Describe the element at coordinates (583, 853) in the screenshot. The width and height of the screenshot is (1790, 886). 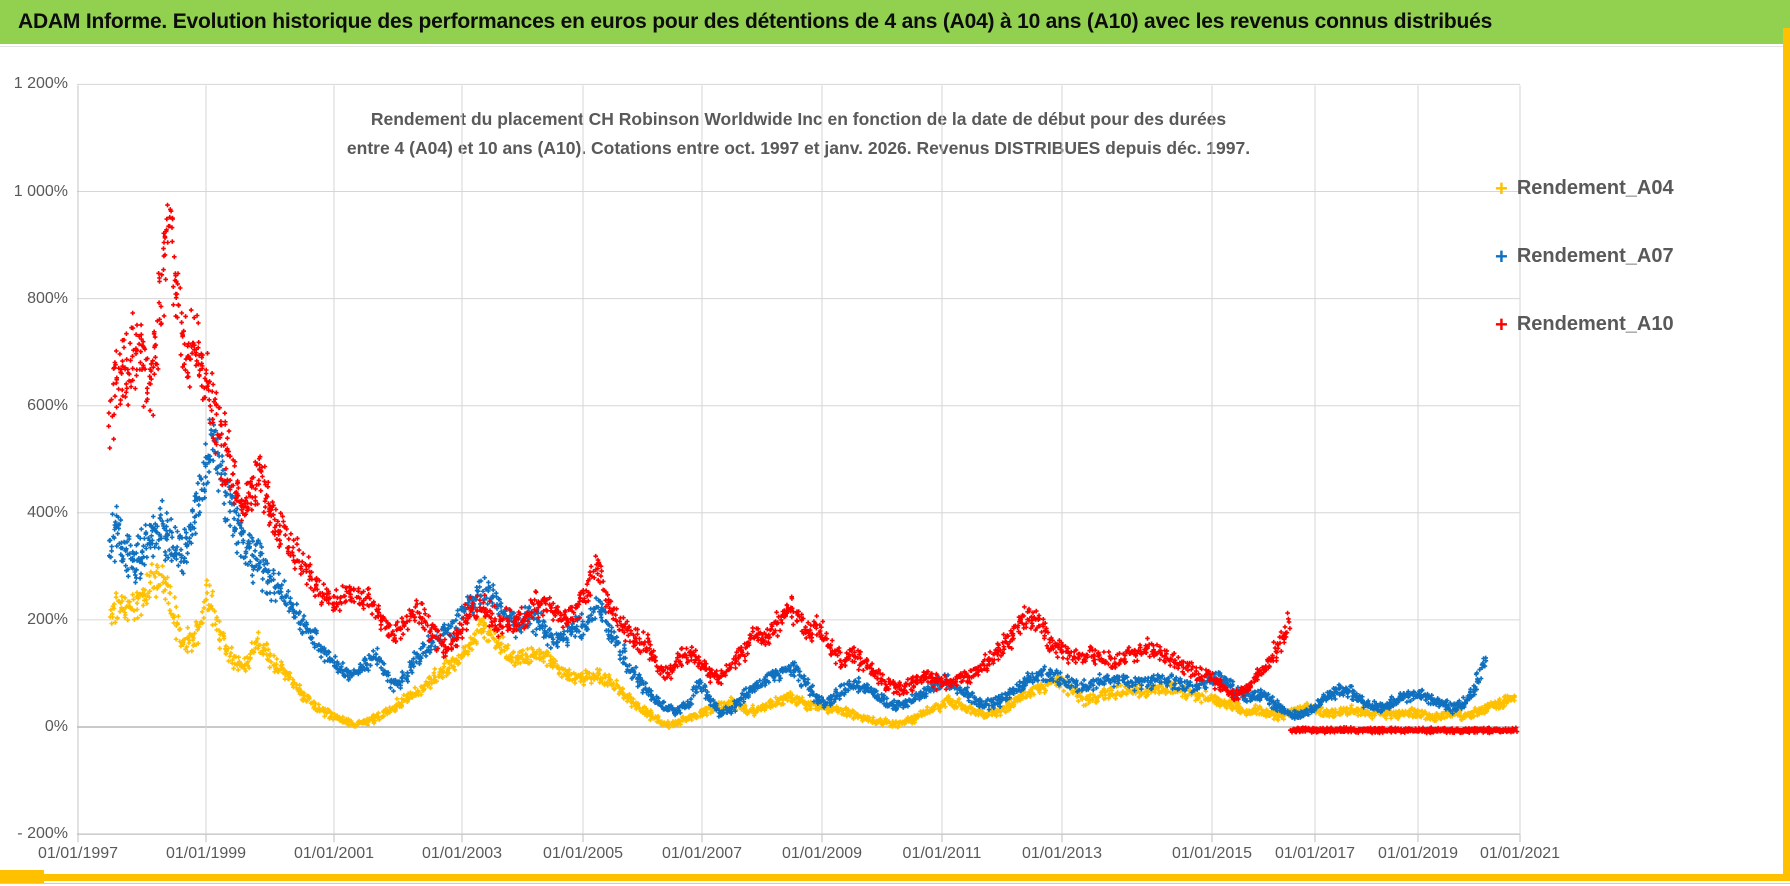
I see `x-axis-label: 01/01/2005` at that location.